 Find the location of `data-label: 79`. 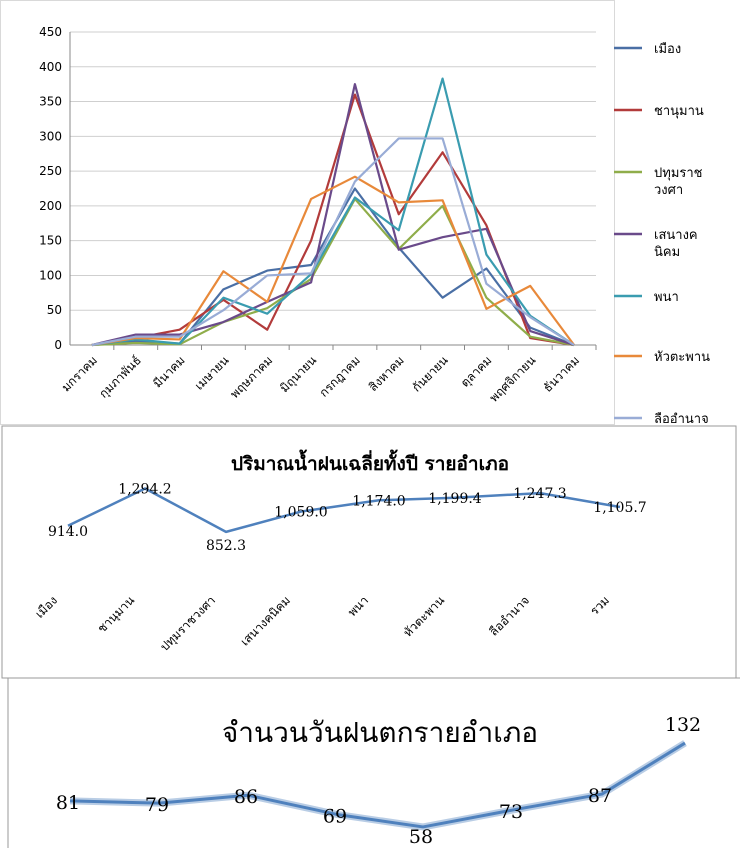

data-label: 79 is located at coordinates (157, 805).